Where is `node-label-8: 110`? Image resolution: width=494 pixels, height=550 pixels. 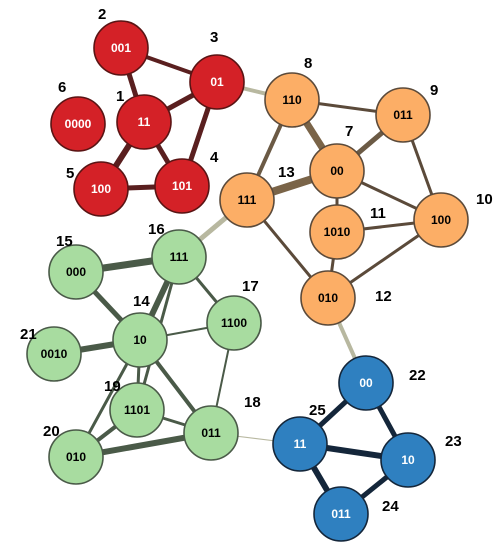
node-label-8: 110 is located at coordinates (292, 100).